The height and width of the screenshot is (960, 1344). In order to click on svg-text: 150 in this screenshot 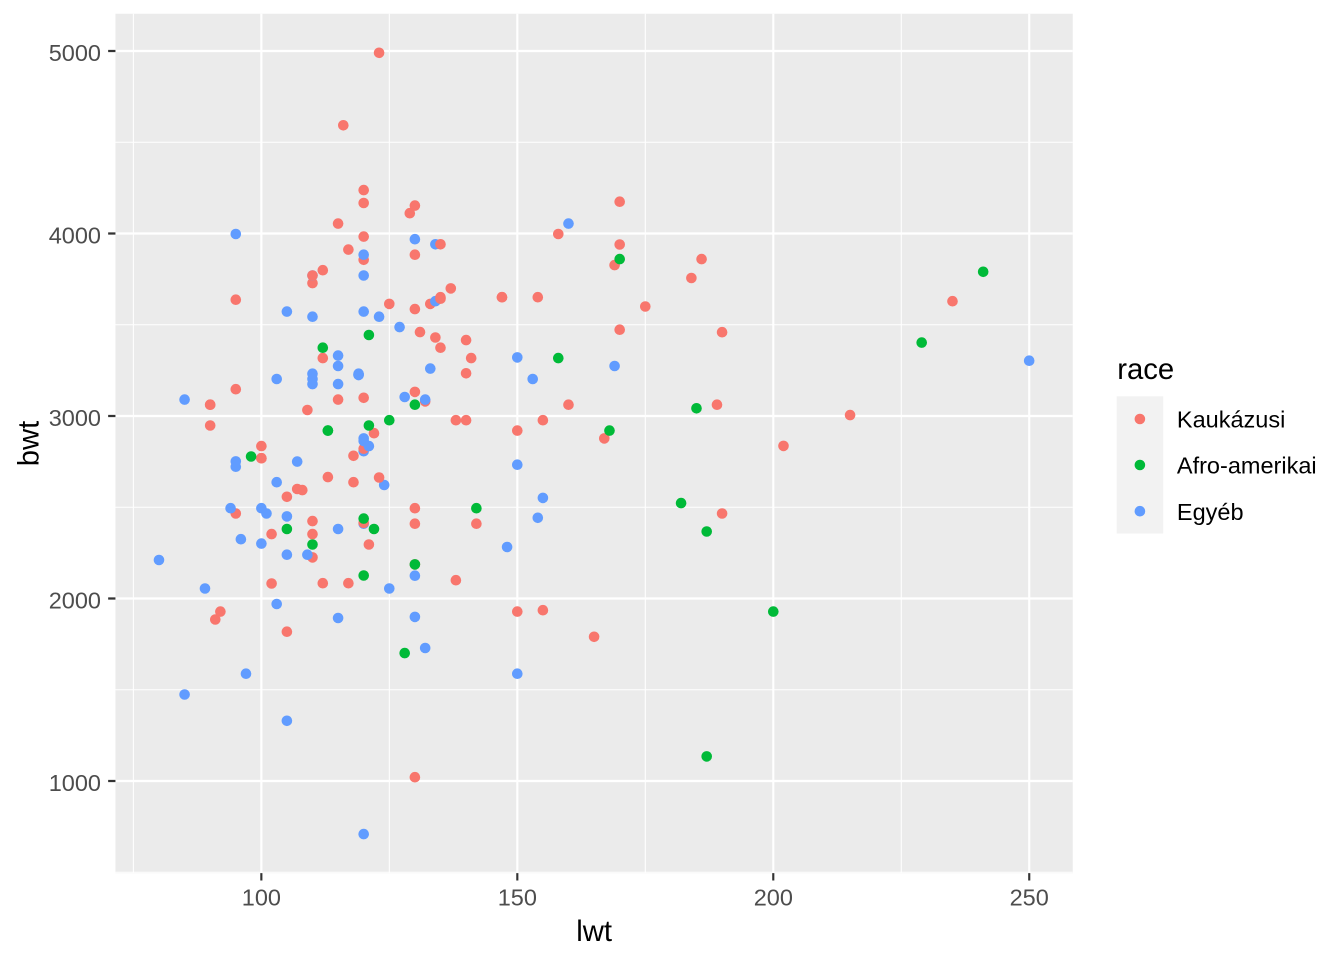, I will do `click(517, 897)`.